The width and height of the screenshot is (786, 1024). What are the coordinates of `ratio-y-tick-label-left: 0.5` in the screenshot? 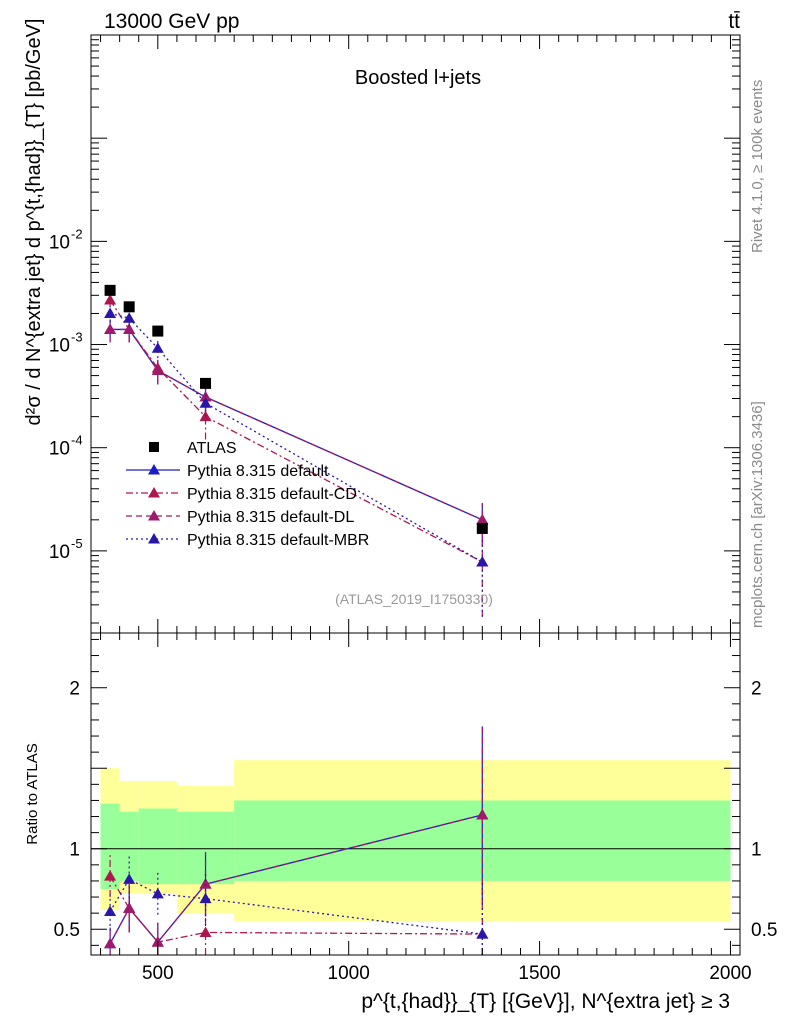 It's located at (67, 930).